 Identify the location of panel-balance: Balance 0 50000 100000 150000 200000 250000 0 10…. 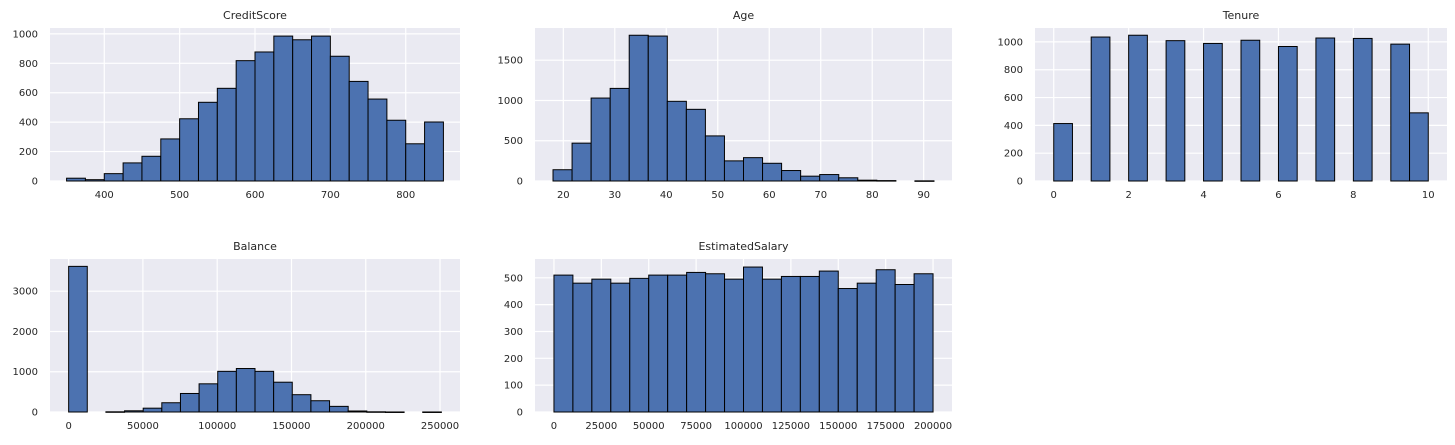
(236, 336).